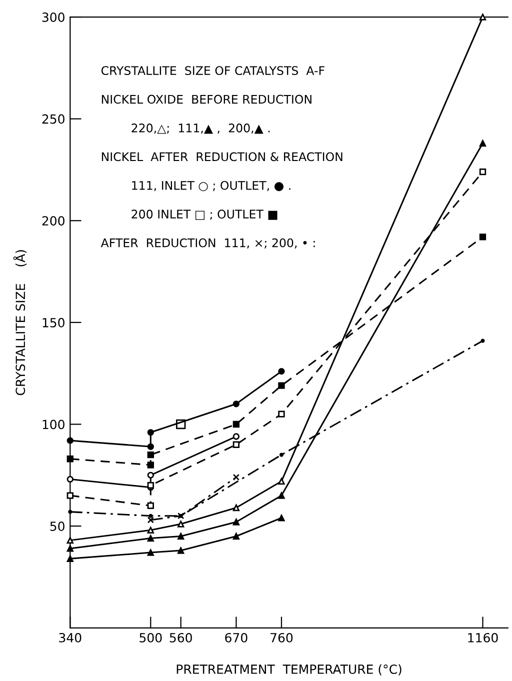  Describe the element at coordinates (20, 323) in the screenshot. I see `y-axis-title: CRYSTALLITE SIZE (Å)` at that location.